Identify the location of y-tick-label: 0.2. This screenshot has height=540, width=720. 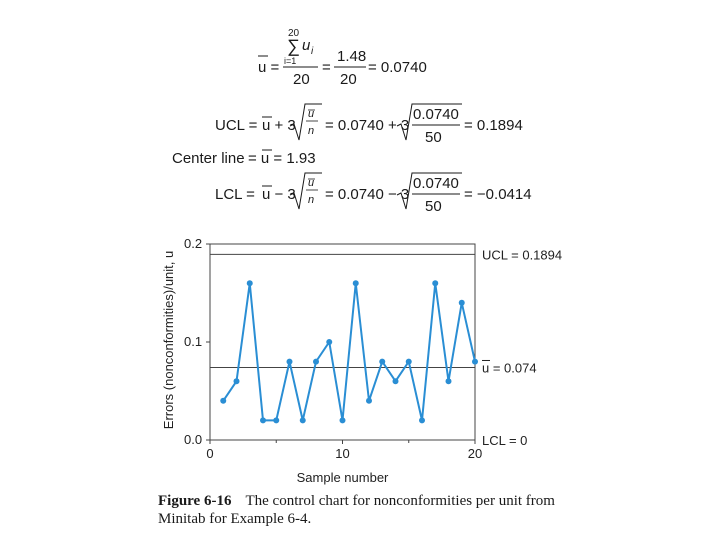
(193, 243).